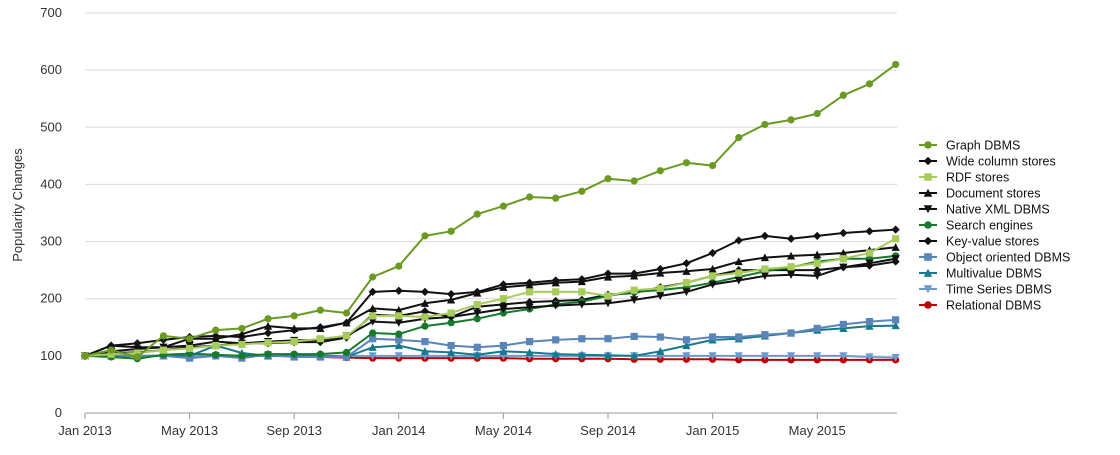 This screenshot has width=1120, height=455. Describe the element at coordinates (969, 146) in the screenshot. I see `legend-item-graph-dbms: Graph DBMS` at that location.